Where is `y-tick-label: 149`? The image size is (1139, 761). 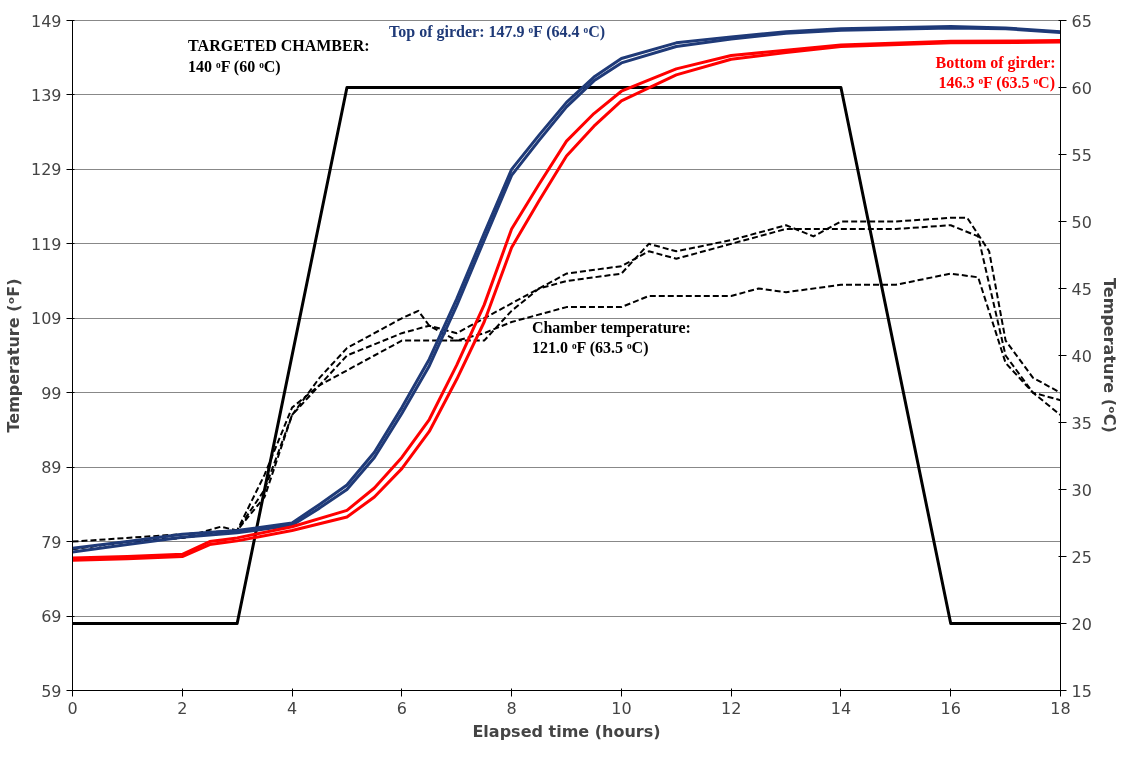 y-tick-label: 149 is located at coordinates (46, 21).